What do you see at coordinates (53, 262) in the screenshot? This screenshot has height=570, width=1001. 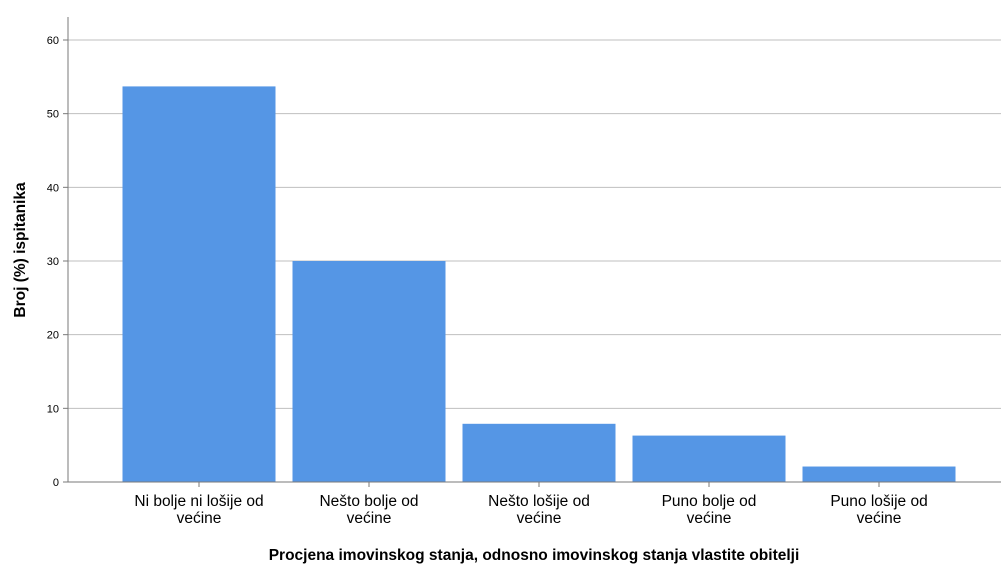 I see `y-tick-label: 30` at bounding box center [53, 262].